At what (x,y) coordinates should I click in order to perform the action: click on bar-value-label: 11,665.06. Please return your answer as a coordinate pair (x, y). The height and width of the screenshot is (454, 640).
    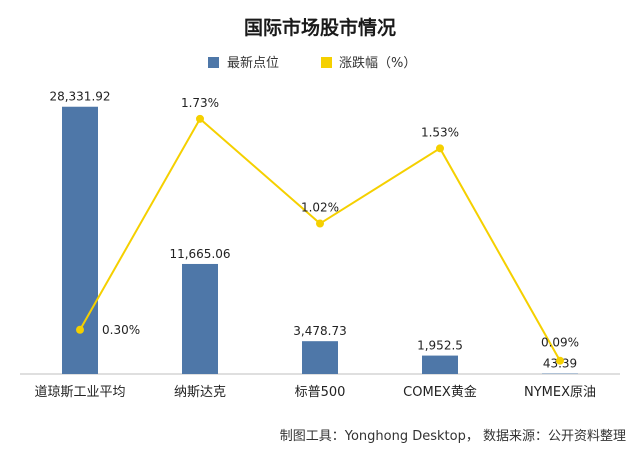
    Looking at the image, I should click on (199, 254).